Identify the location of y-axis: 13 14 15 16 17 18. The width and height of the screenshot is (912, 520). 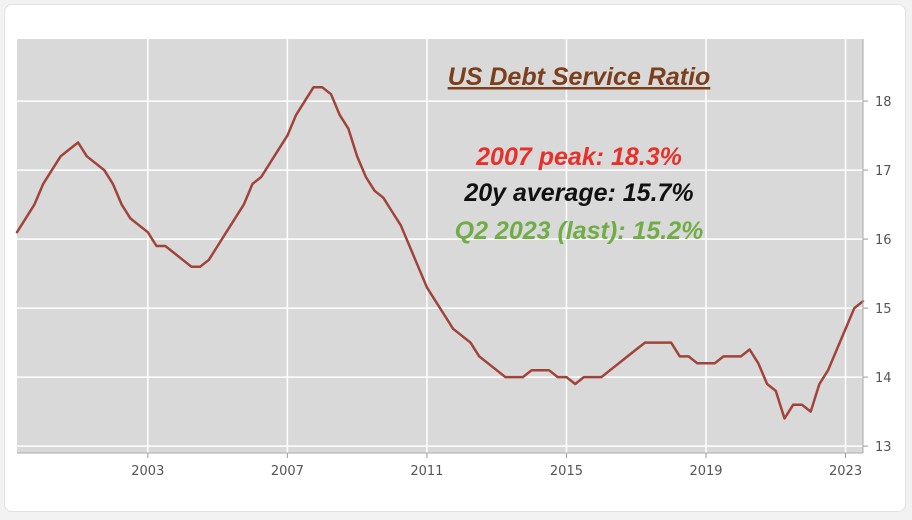
(877, 247).